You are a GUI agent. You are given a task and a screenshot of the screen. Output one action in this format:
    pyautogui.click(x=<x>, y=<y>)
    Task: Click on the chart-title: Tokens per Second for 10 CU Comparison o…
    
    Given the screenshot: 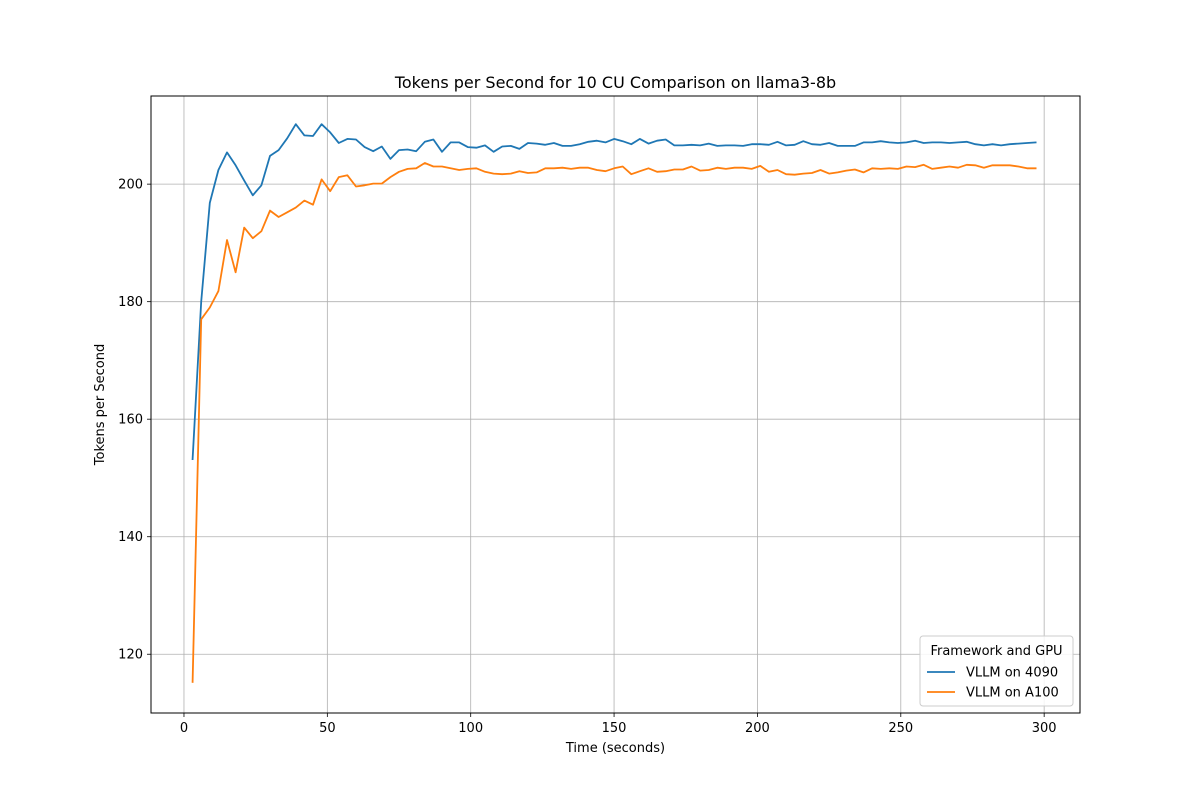 What is the action you would take?
    pyautogui.click(x=615, y=82)
    